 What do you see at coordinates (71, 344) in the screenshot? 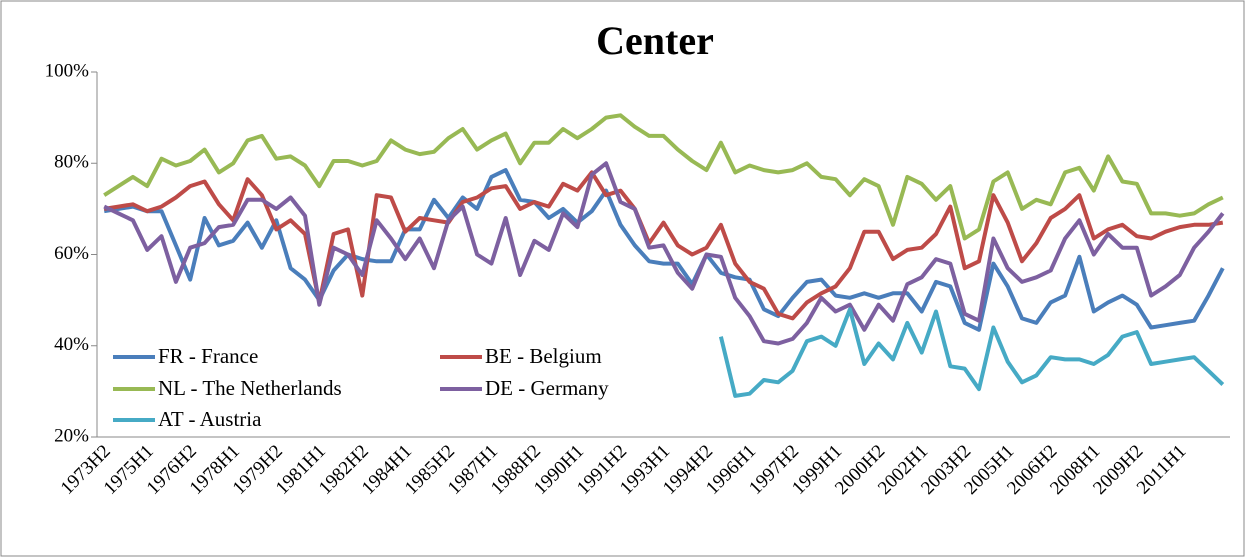
I see `y-tick-label: 40%` at bounding box center [71, 344].